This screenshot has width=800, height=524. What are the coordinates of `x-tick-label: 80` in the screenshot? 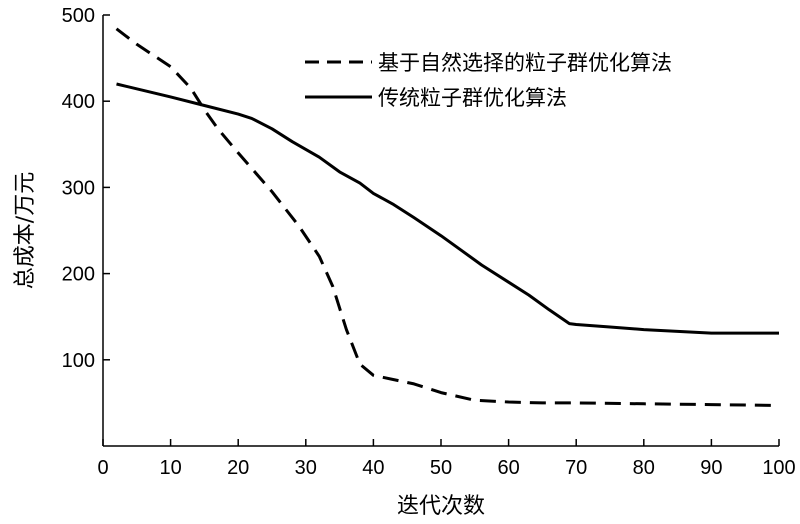 It's located at (644, 468).